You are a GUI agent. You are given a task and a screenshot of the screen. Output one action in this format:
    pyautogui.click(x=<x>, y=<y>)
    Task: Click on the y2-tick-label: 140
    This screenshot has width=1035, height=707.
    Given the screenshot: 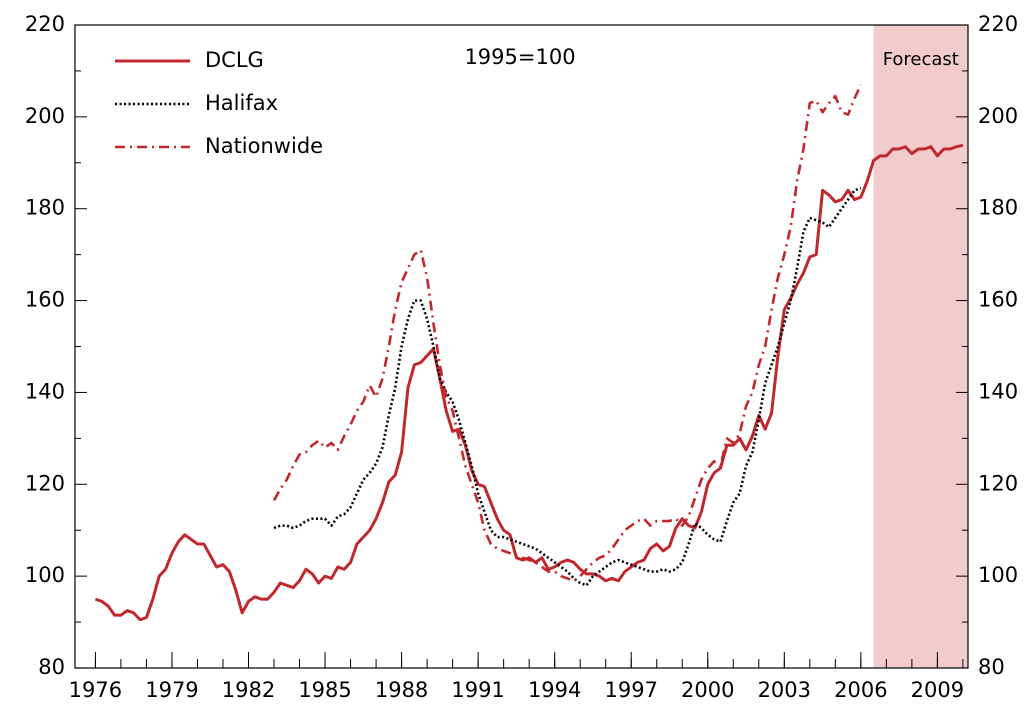 What is the action you would take?
    pyautogui.click(x=998, y=391)
    